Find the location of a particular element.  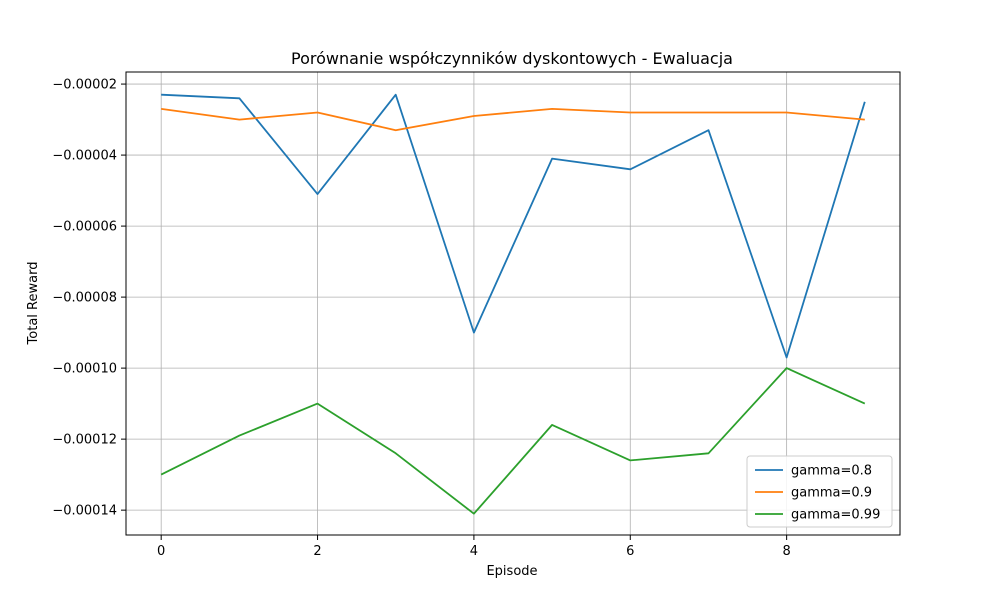

y-tick-label: −0.00006 is located at coordinates (84, 227).